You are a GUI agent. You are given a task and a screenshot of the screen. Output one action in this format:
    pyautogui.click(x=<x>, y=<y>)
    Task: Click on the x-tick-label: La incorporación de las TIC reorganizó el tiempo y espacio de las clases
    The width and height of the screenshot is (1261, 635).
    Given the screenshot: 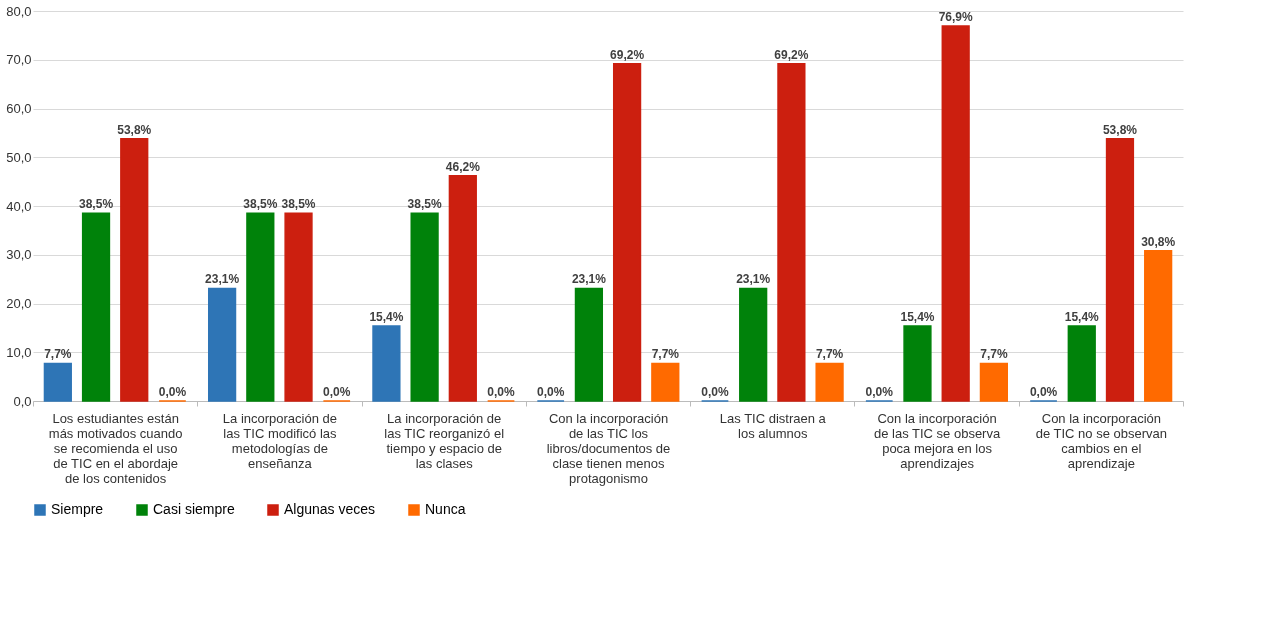 What is the action you would take?
    pyautogui.click(x=444, y=440)
    